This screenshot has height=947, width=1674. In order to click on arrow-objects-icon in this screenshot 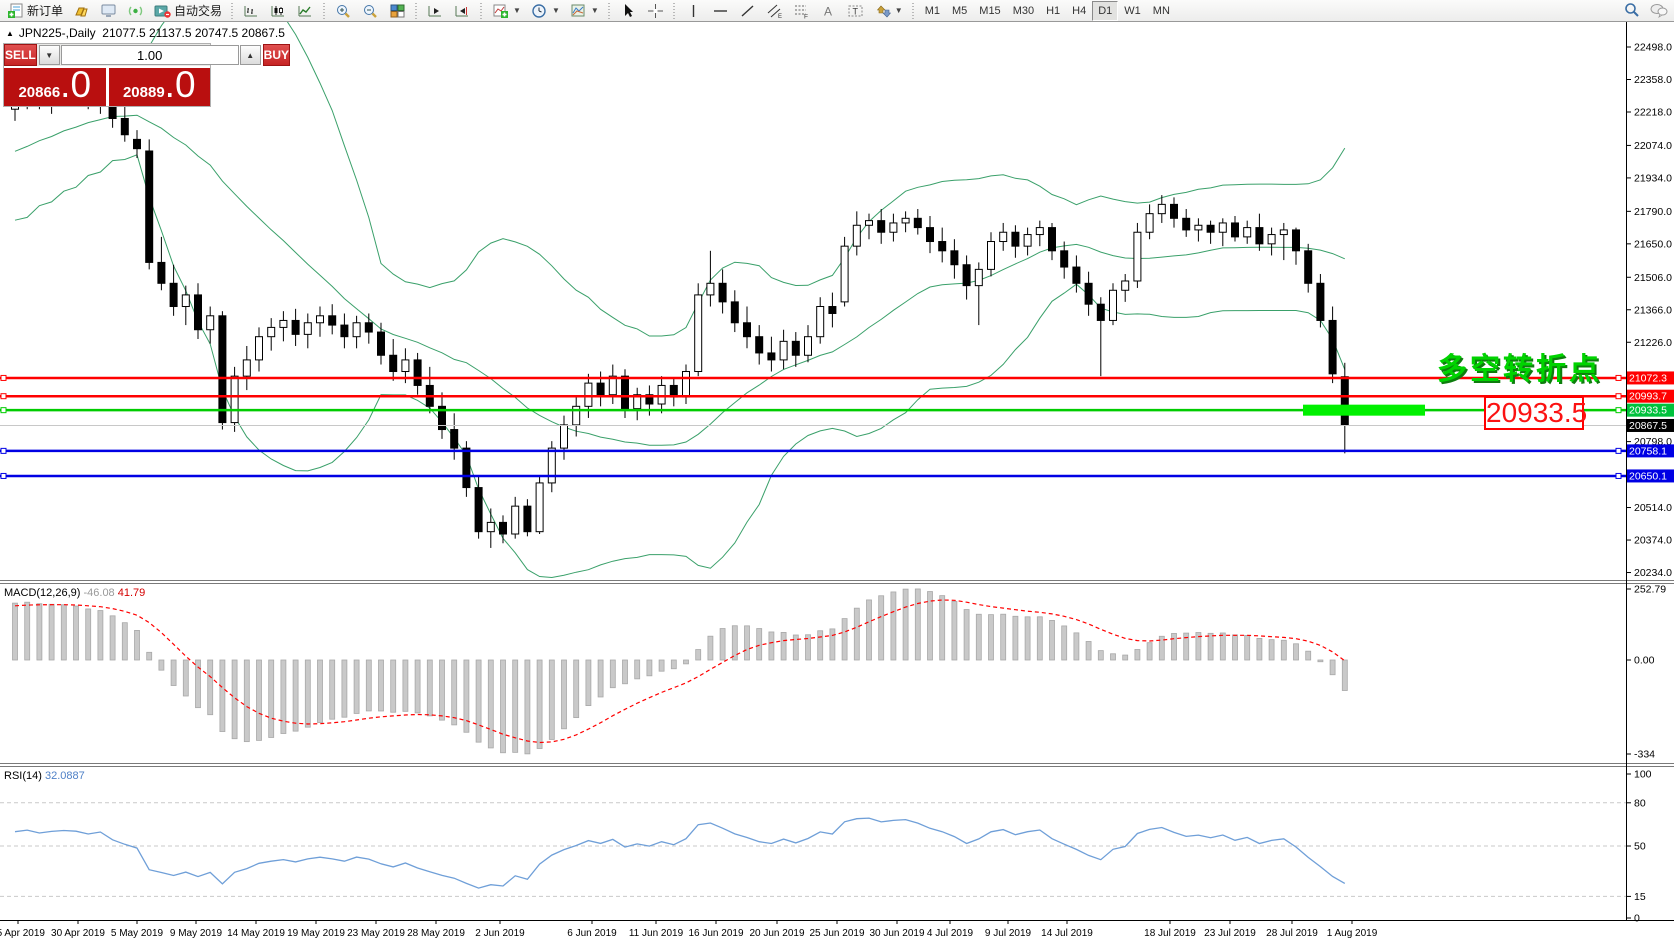, I will do `click(883, 11)`.